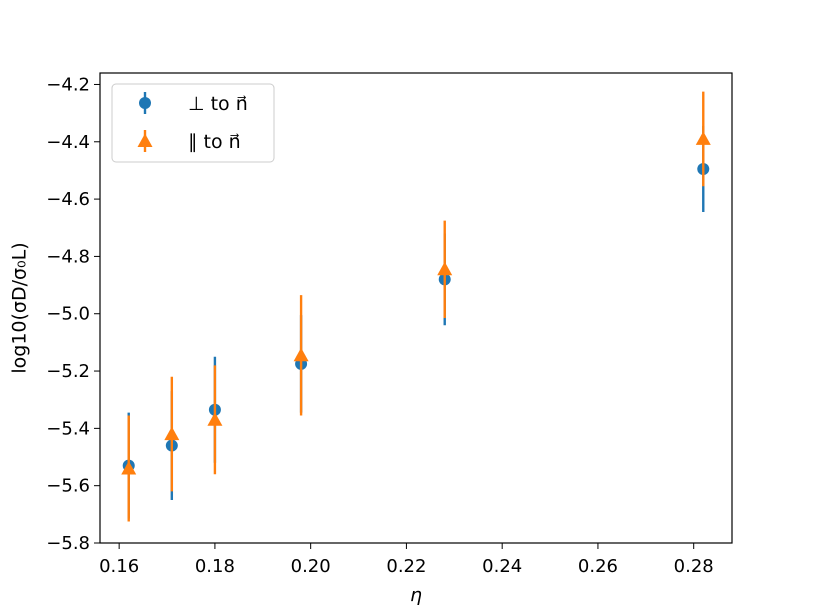 The height and width of the screenshot is (610, 814). What do you see at coordinates (694, 566) in the screenshot?
I see `x-tick-label: 0.28` at bounding box center [694, 566].